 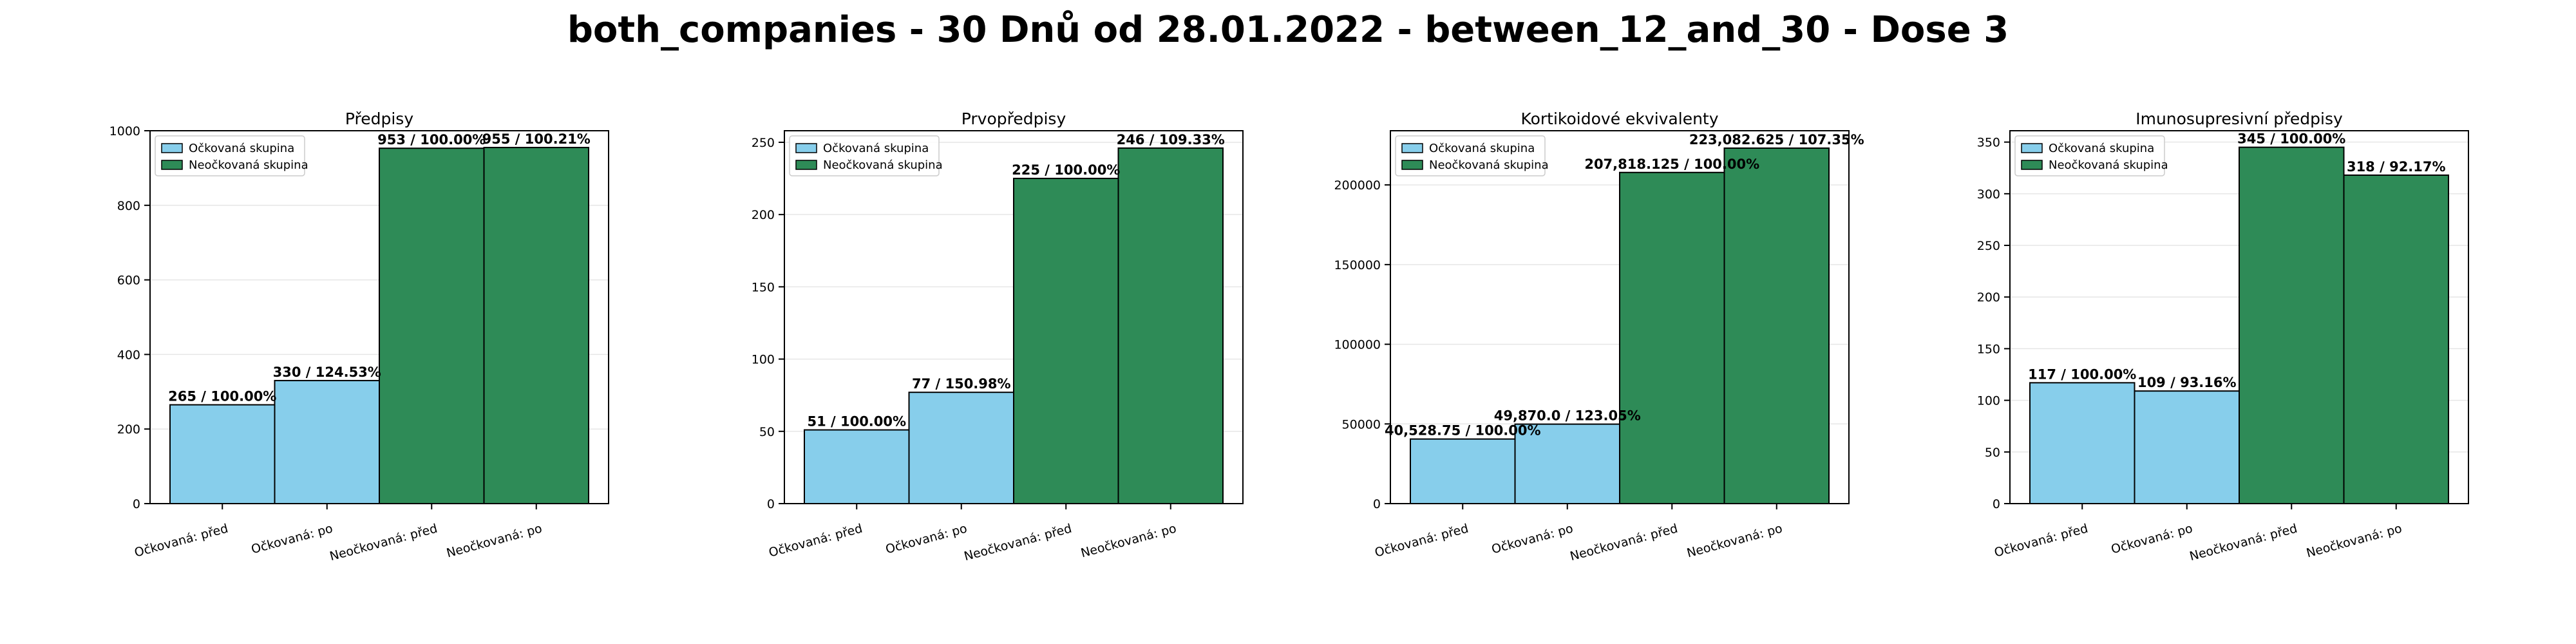 I want to click on y-tick-label: 50000, so click(x=1362, y=424).